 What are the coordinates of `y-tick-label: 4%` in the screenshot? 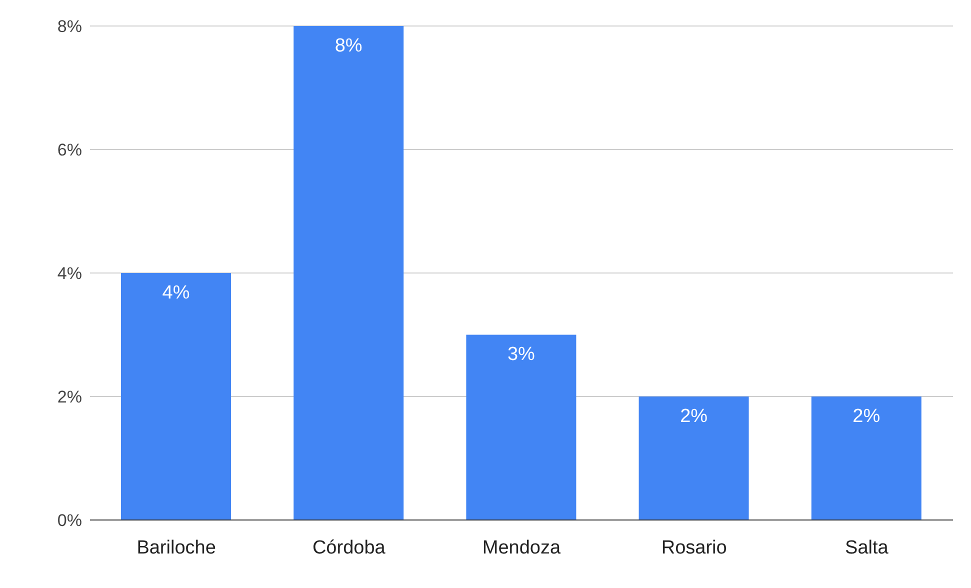 It's located at (69, 274).